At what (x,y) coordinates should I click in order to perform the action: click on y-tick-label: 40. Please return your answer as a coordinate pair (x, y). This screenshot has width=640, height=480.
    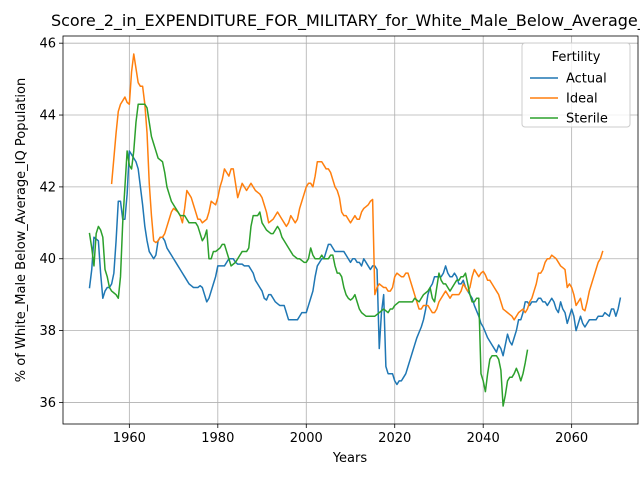
    Looking at the image, I should click on (47, 259).